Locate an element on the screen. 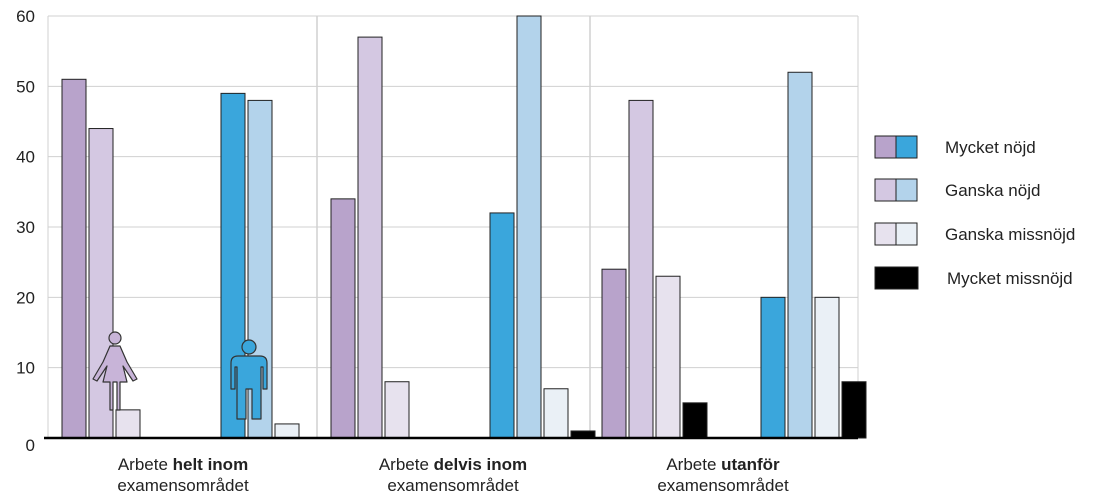  legend-label: Mycket nöjd is located at coordinates (990, 147).